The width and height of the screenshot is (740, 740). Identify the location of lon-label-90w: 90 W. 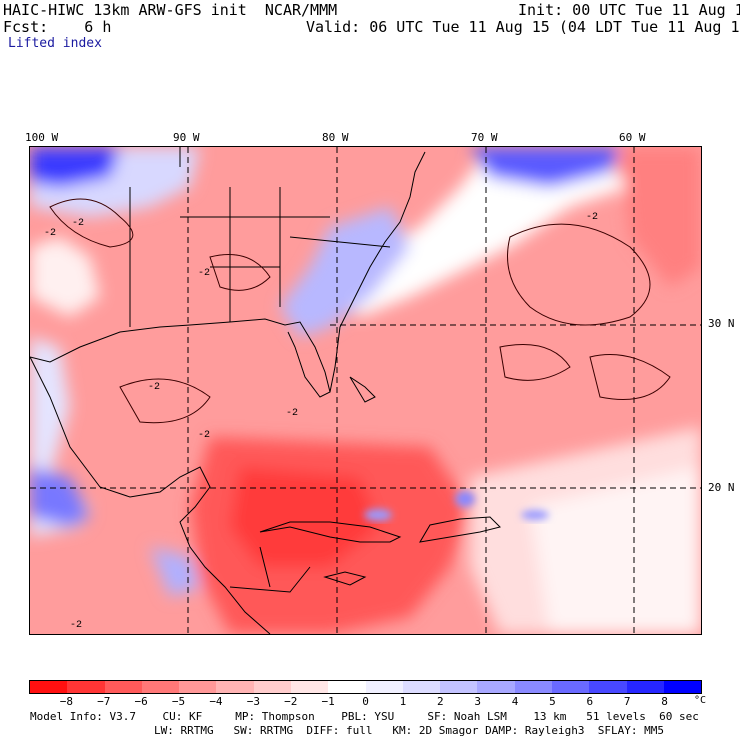
(186, 137).